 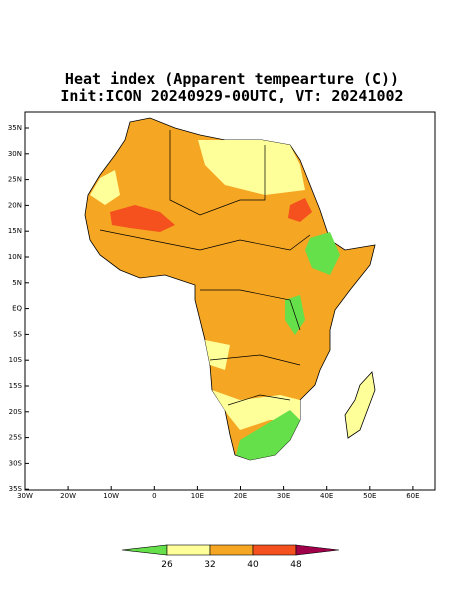 I want to click on lon-label: 60E, so click(x=412, y=496).